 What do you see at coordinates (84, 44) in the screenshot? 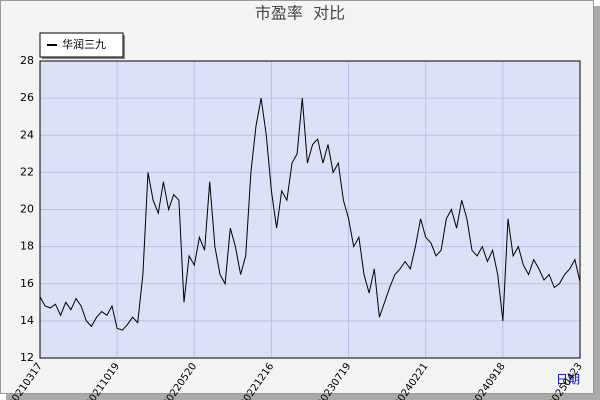
I see `legend-label: 华润三九` at bounding box center [84, 44].